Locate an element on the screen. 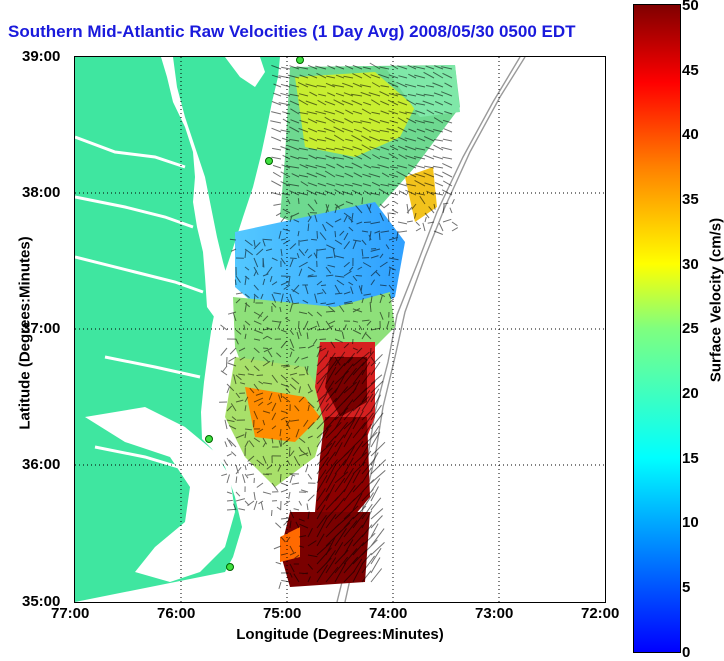 Image resolution: width=724 pixels, height=661 pixels. colorbar-tick: 10 is located at coordinates (690, 522).